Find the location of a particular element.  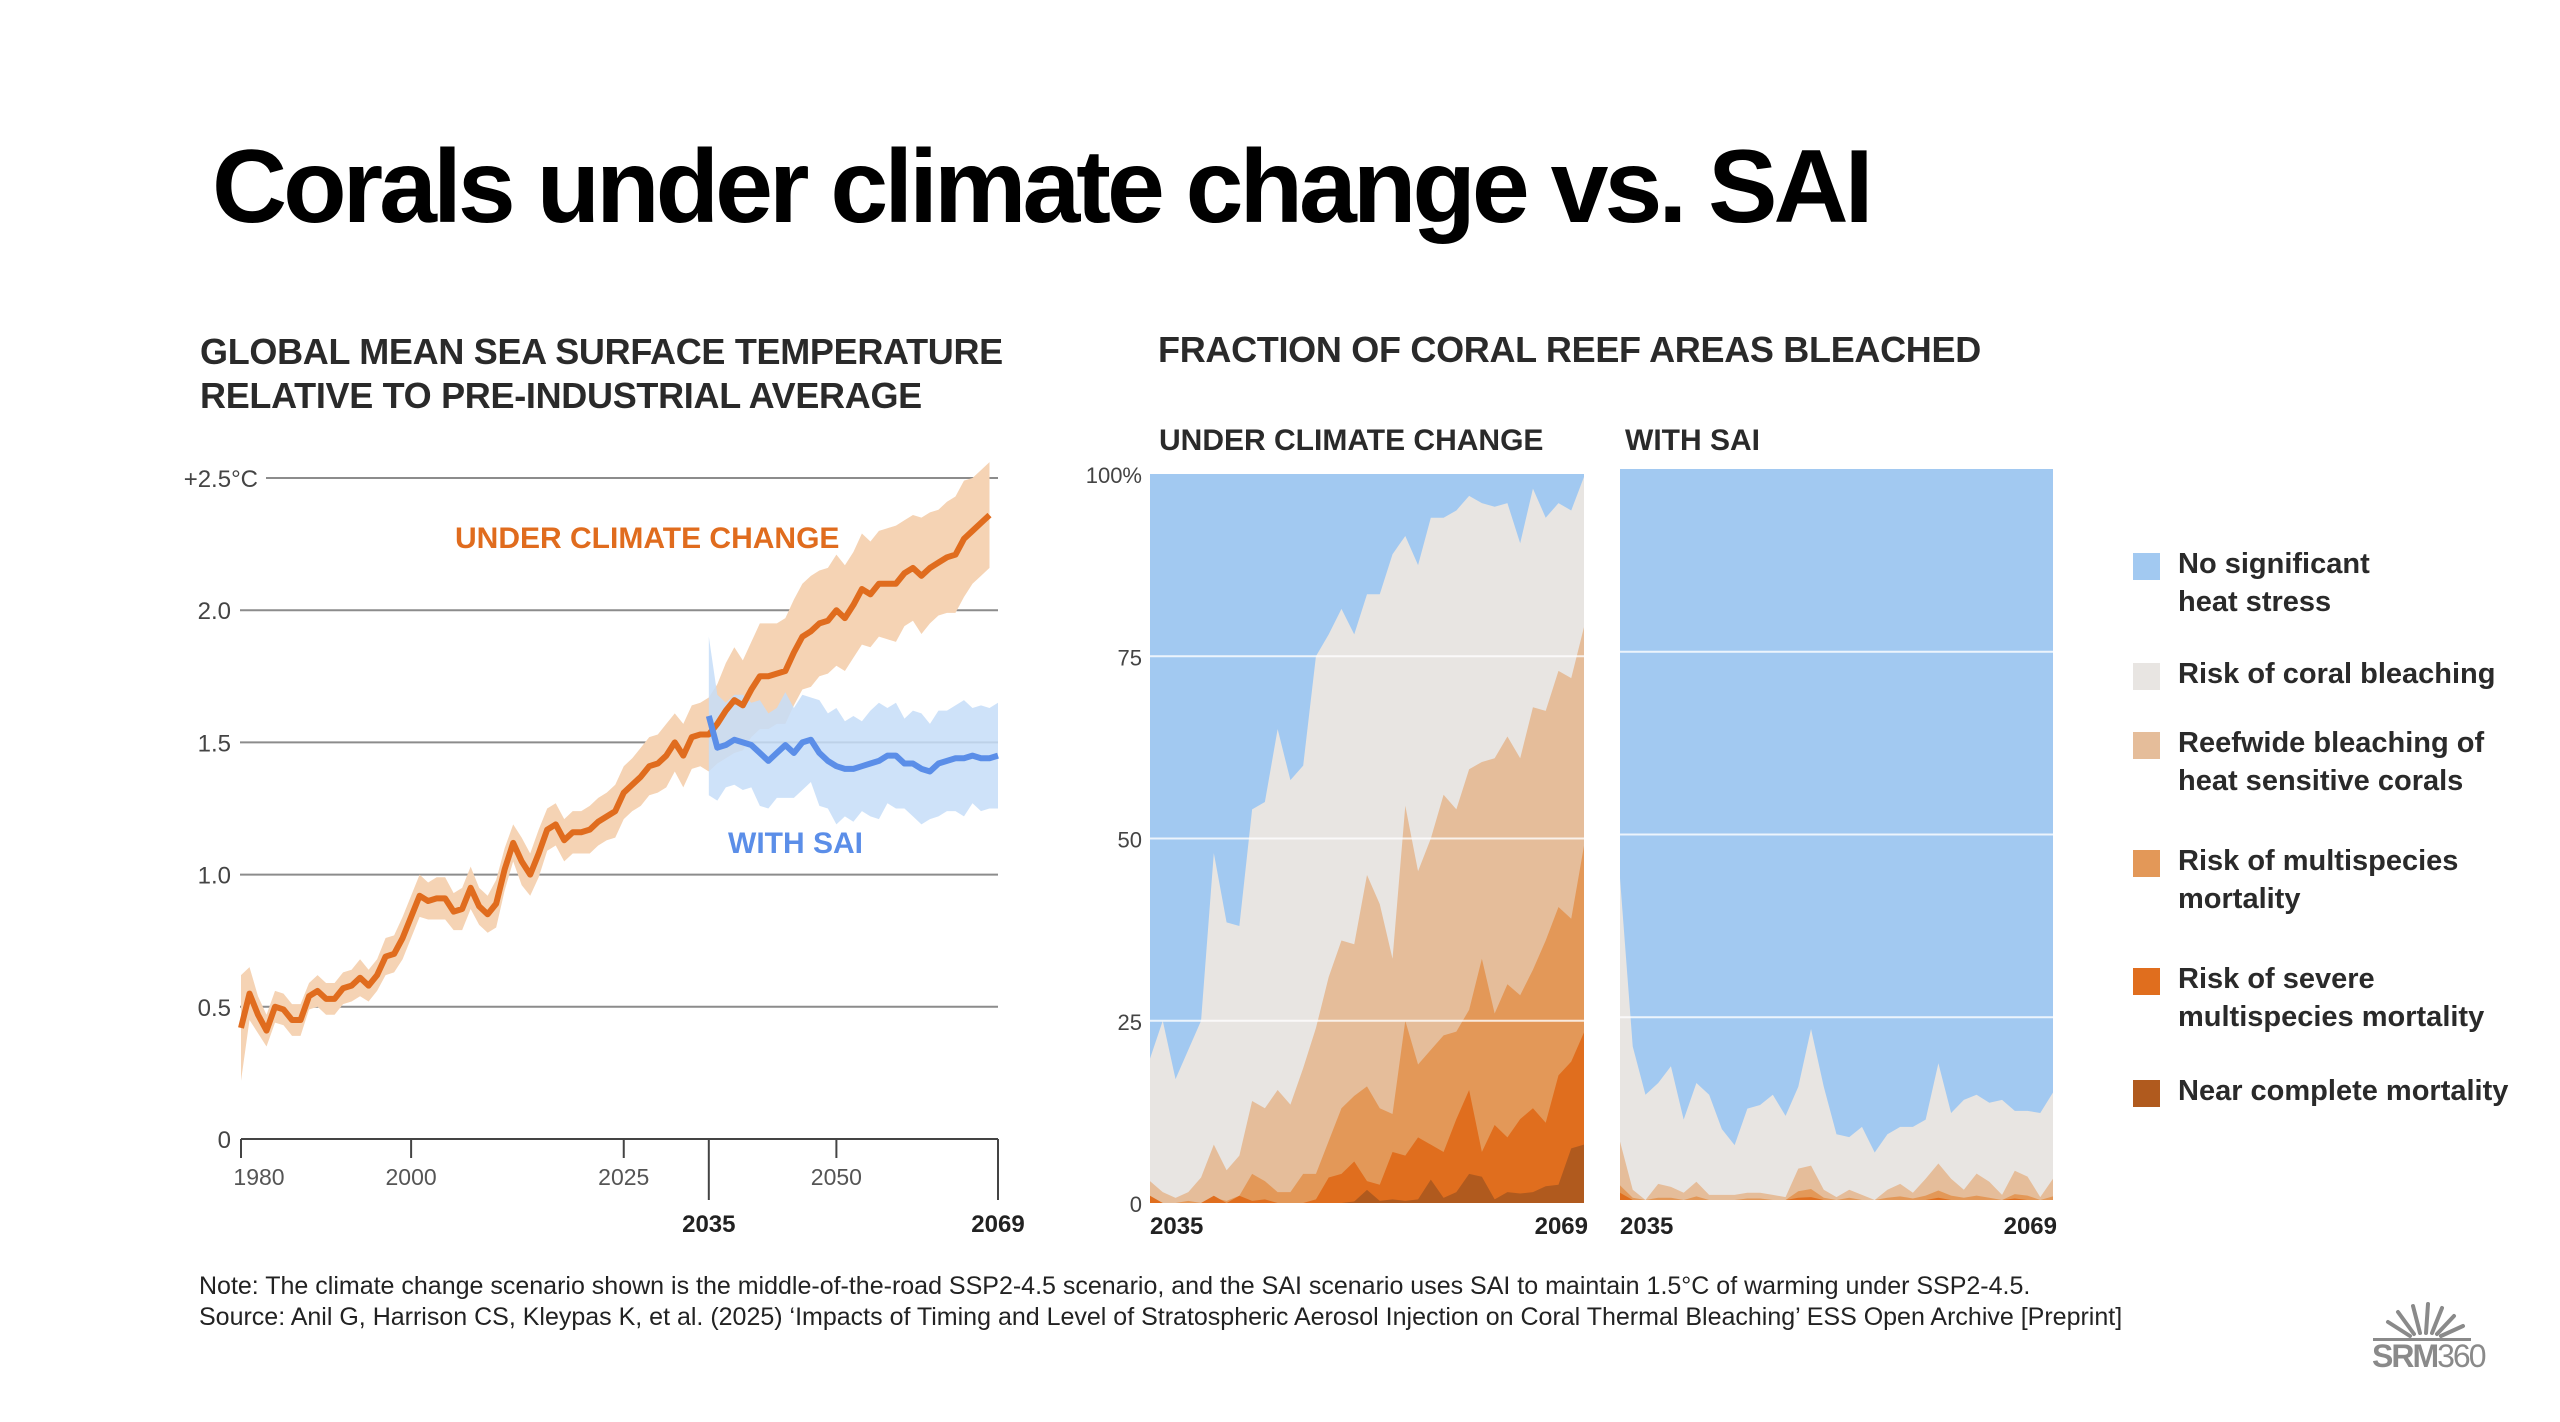

y-tick-label: +2.5°C is located at coordinates (221, 479).